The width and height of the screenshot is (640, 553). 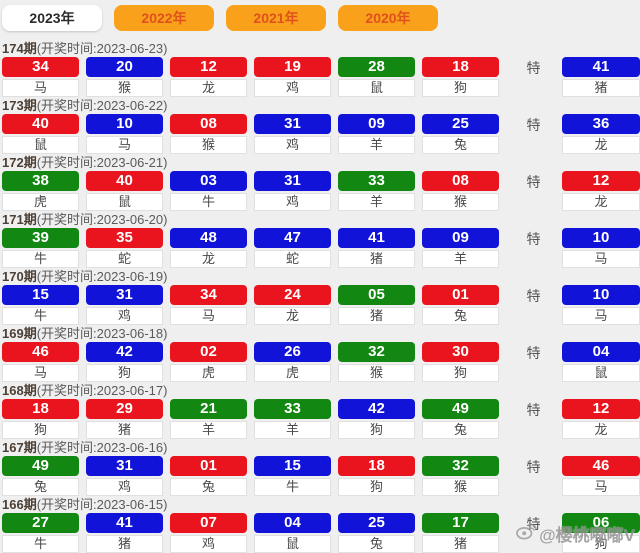 What do you see at coordinates (292, 124) in the screenshot?
I see `ball-number: 31` at bounding box center [292, 124].